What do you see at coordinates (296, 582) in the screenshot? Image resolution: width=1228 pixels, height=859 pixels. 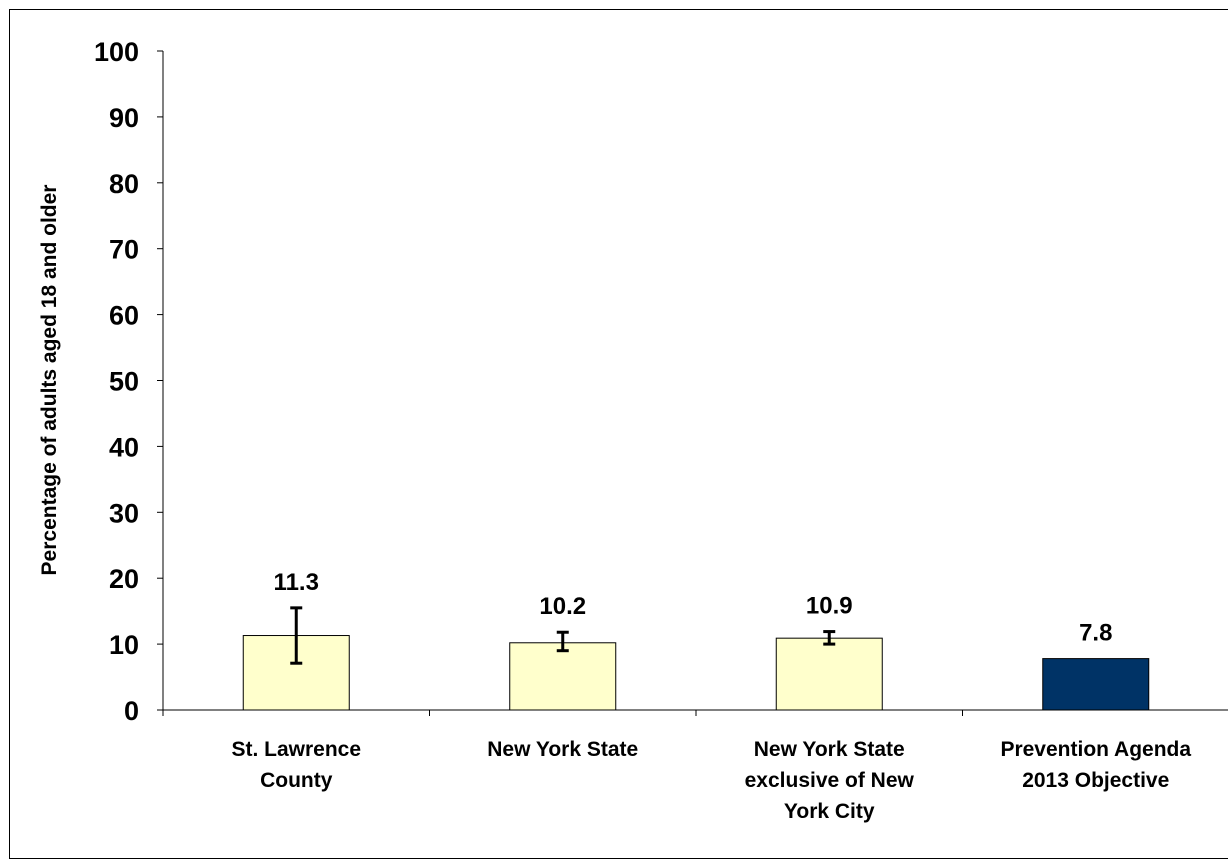 I see `data-label: 11.3` at bounding box center [296, 582].